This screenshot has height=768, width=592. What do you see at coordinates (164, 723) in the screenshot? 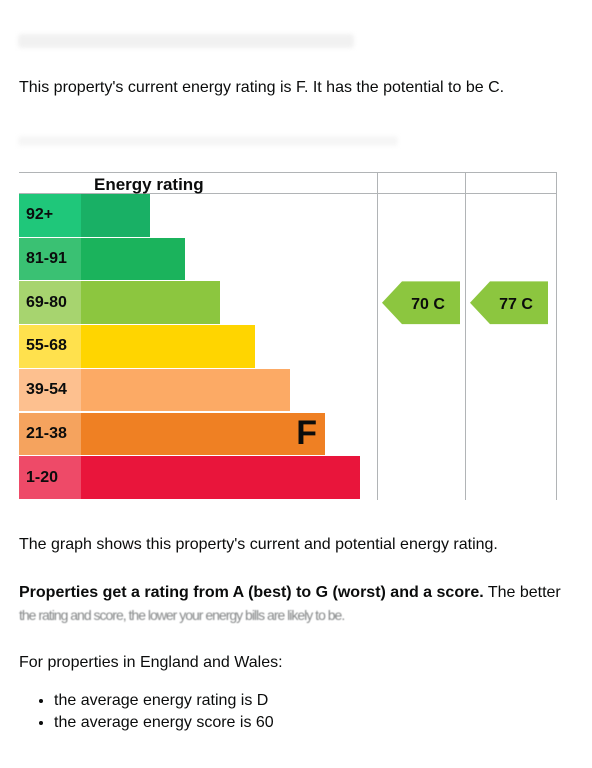
I see `list-item: the average energy score is 60` at bounding box center [164, 723].